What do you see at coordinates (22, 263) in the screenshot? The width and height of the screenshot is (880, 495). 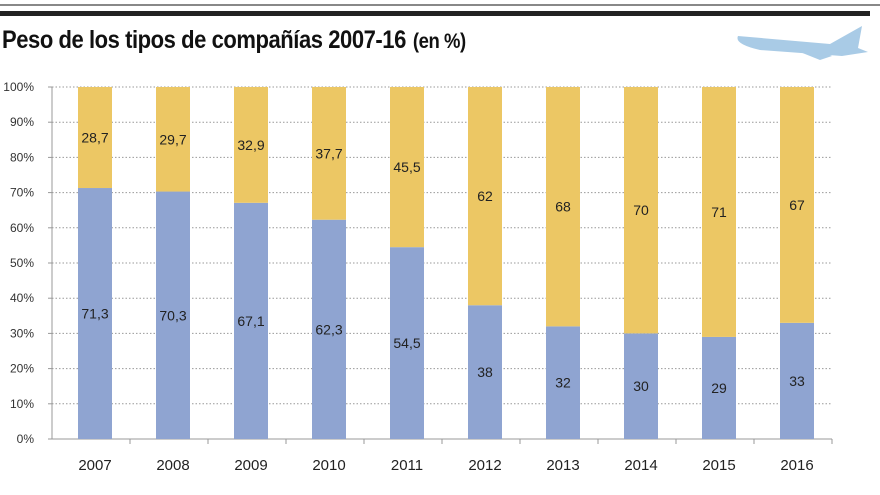 I see `y-tick-label: 50%` at bounding box center [22, 263].